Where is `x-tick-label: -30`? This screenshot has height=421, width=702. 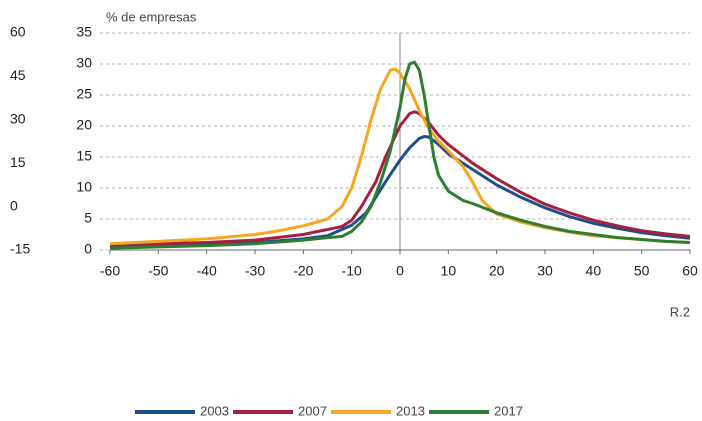 x-tick-label: -30 is located at coordinates (255, 271).